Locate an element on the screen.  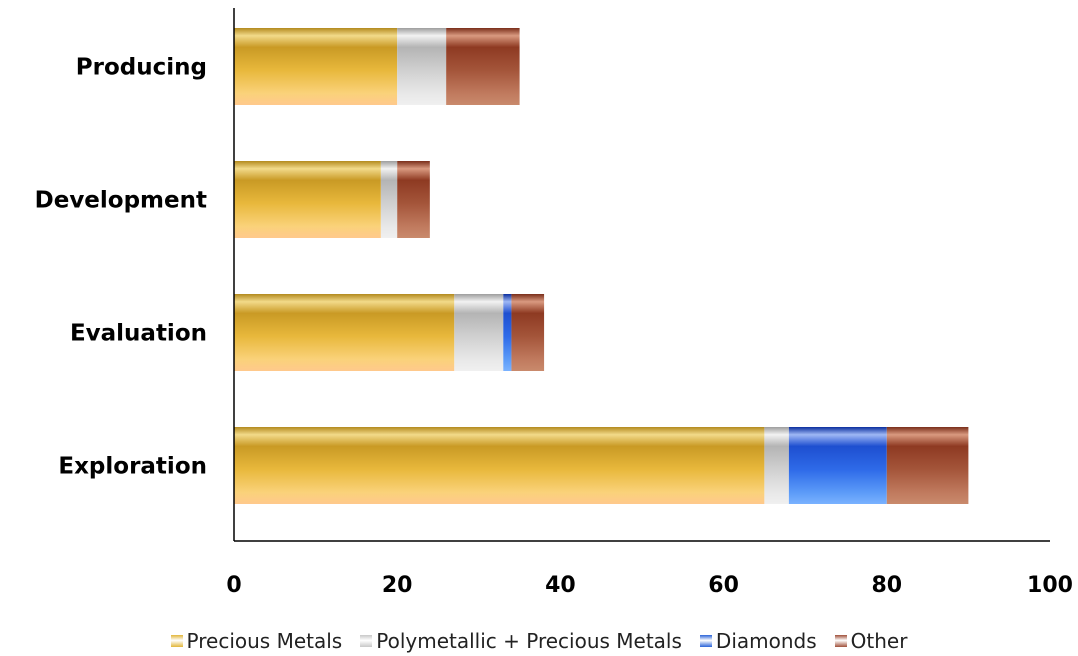
legend-swatch-other is located at coordinates (840, 641).